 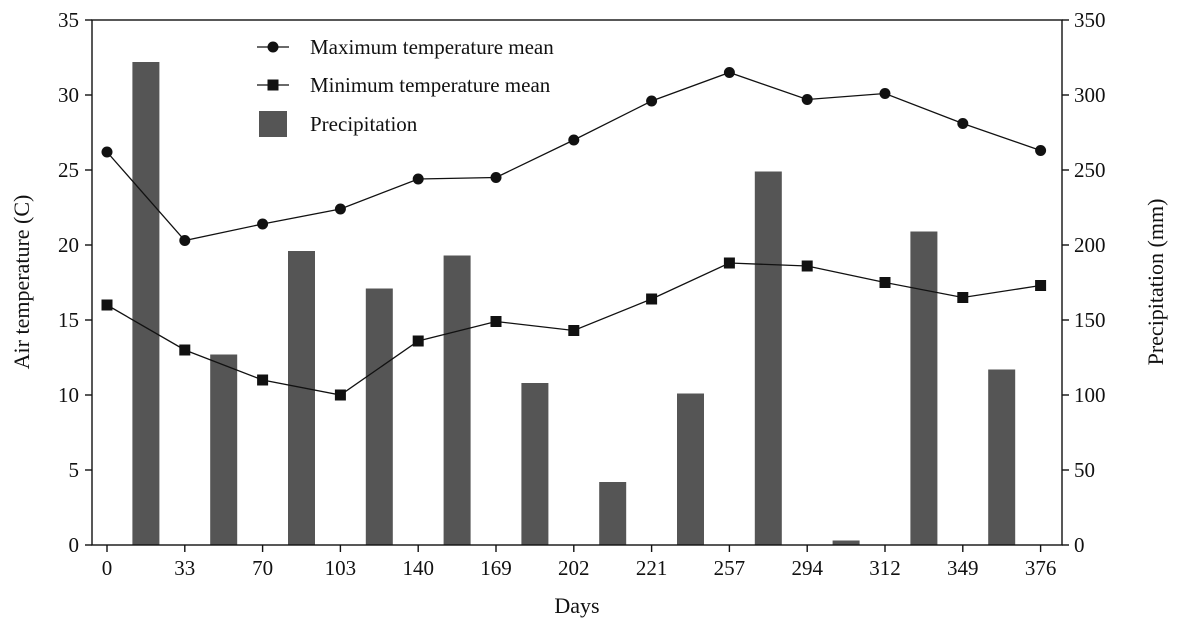 I want to click on legend-precip-label: Precipitation, so click(x=364, y=124).